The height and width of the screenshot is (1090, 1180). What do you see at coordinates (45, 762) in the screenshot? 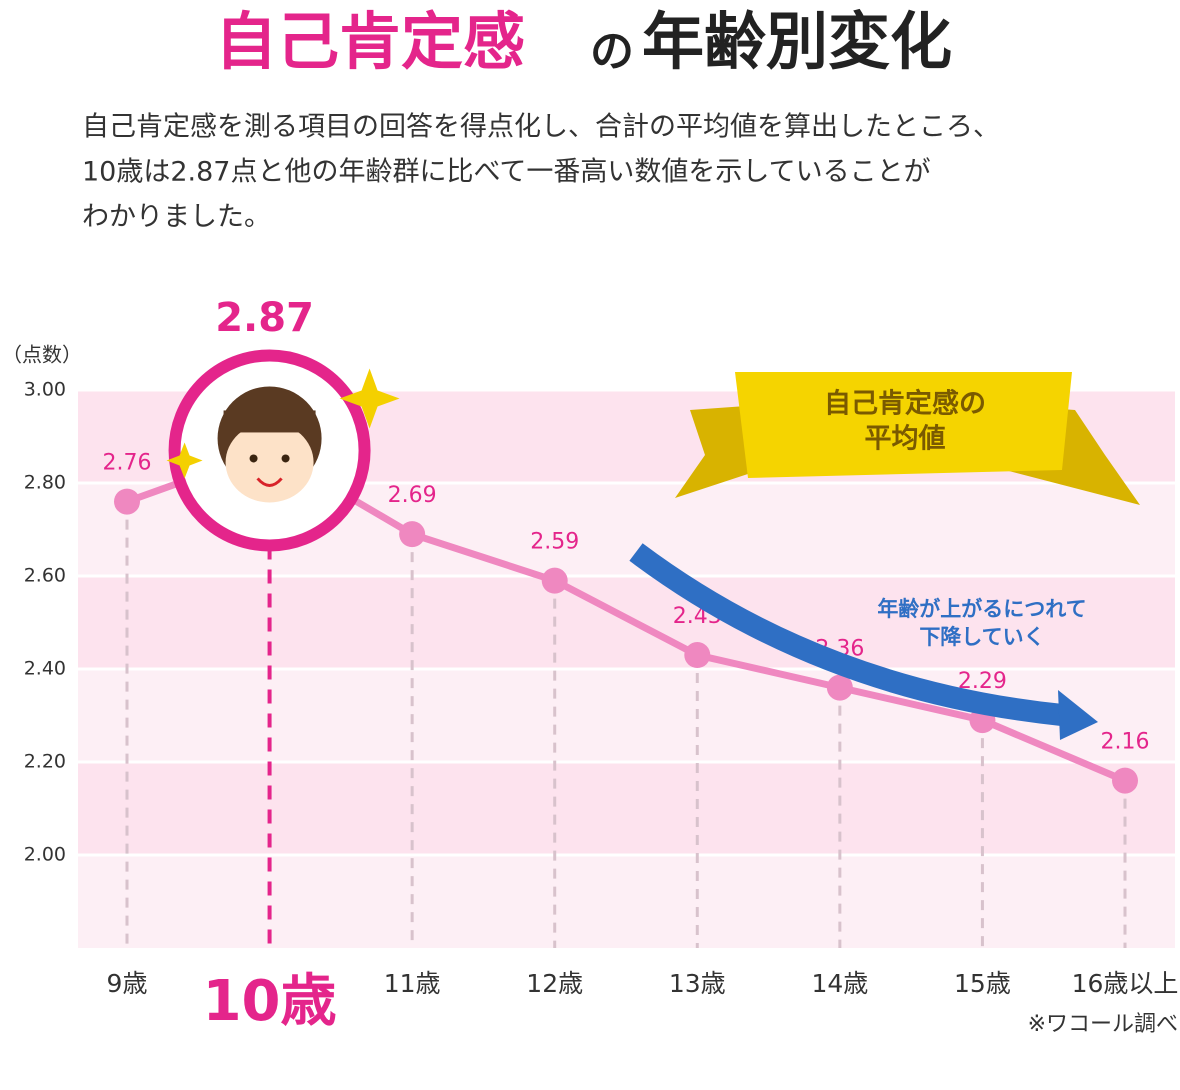
I see `y-tick-label: 2.20` at bounding box center [45, 762].